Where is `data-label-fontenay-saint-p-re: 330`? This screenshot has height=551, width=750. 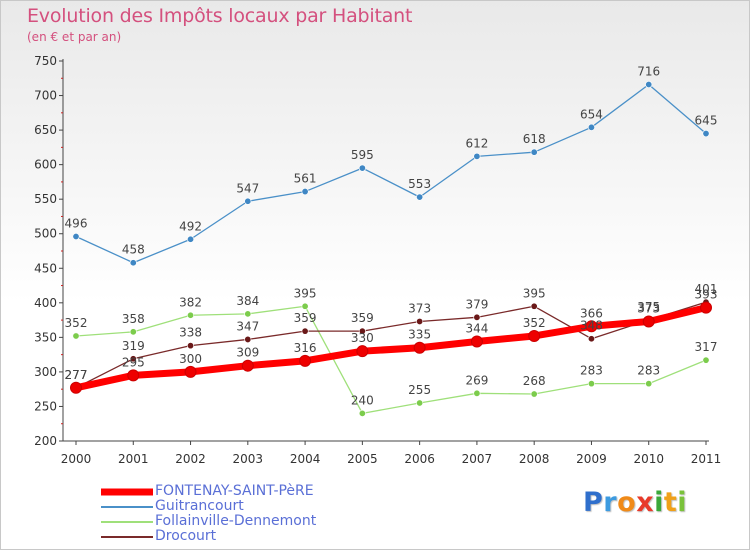 data-label-fontenay-saint-p-re: 330 is located at coordinates (362, 338).